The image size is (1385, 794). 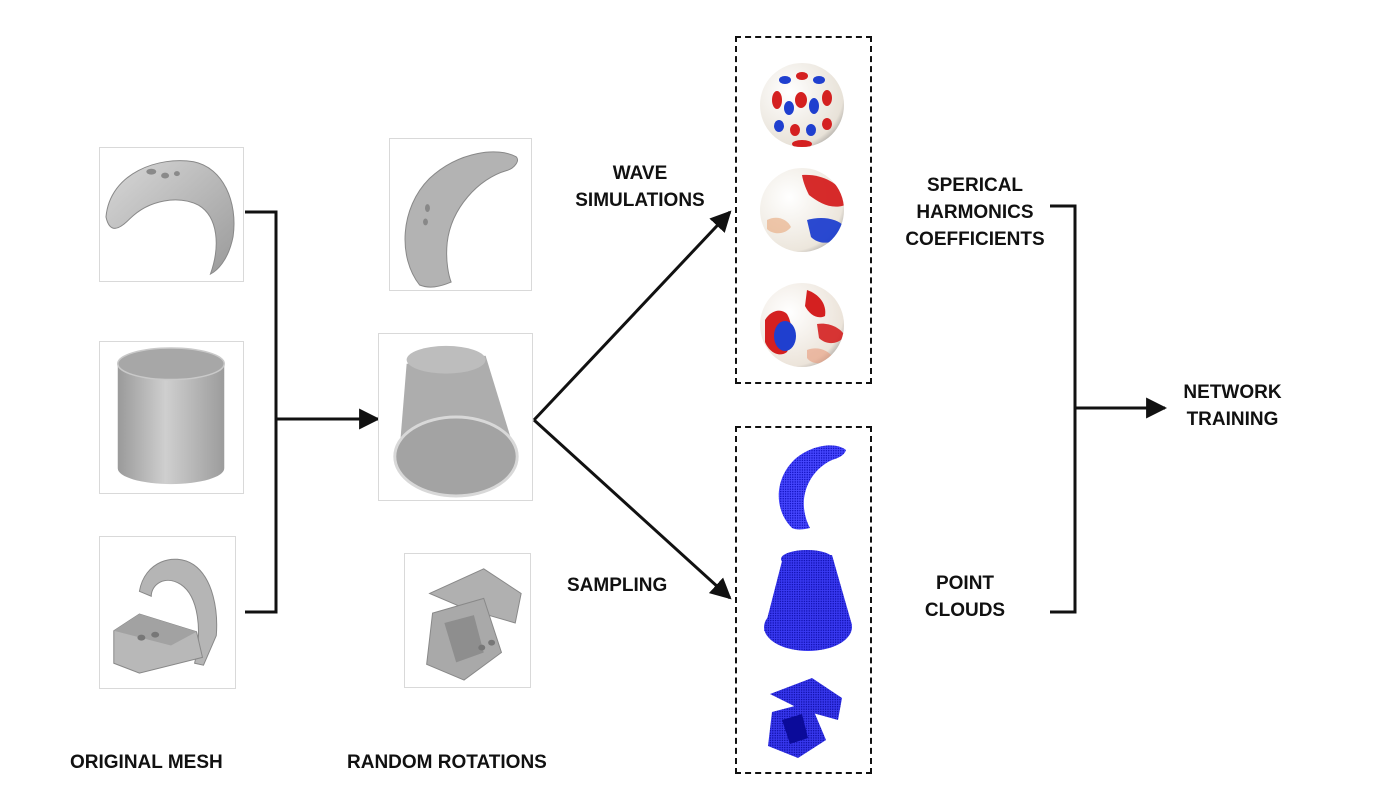 I want to click on label-sph-line1: SPERICAL, so click(x=975, y=185).